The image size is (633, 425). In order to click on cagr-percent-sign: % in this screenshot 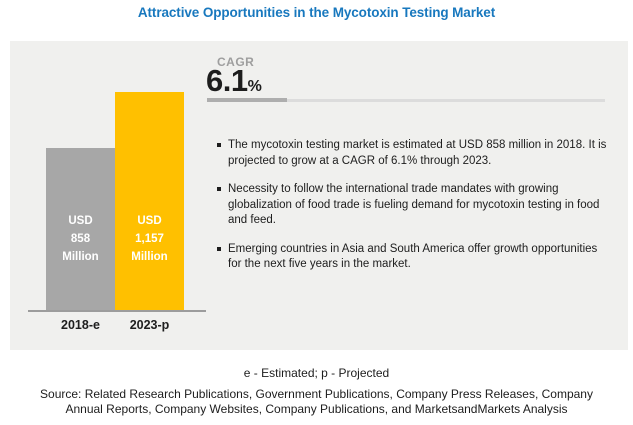, I will do `click(254, 86)`.